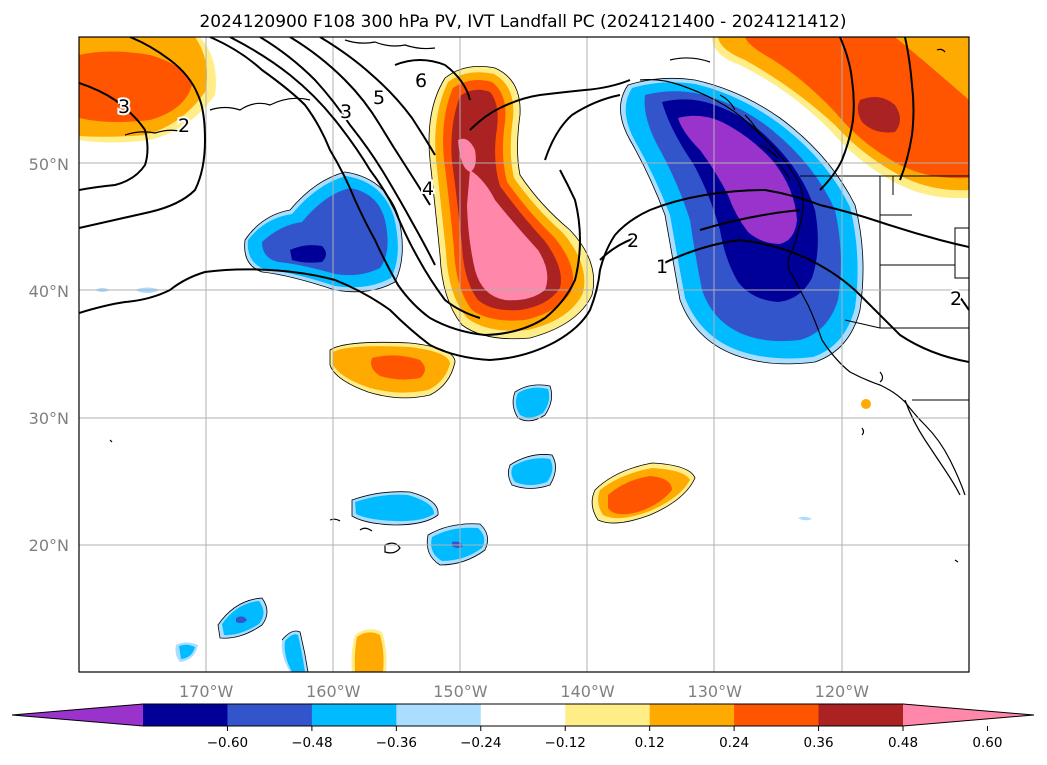 Image resolution: width=1047 pixels, height=765 pixels. Describe the element at coordinates (49, 545) in the screenshot. I see `lat-label-0: 20°N` at that location.